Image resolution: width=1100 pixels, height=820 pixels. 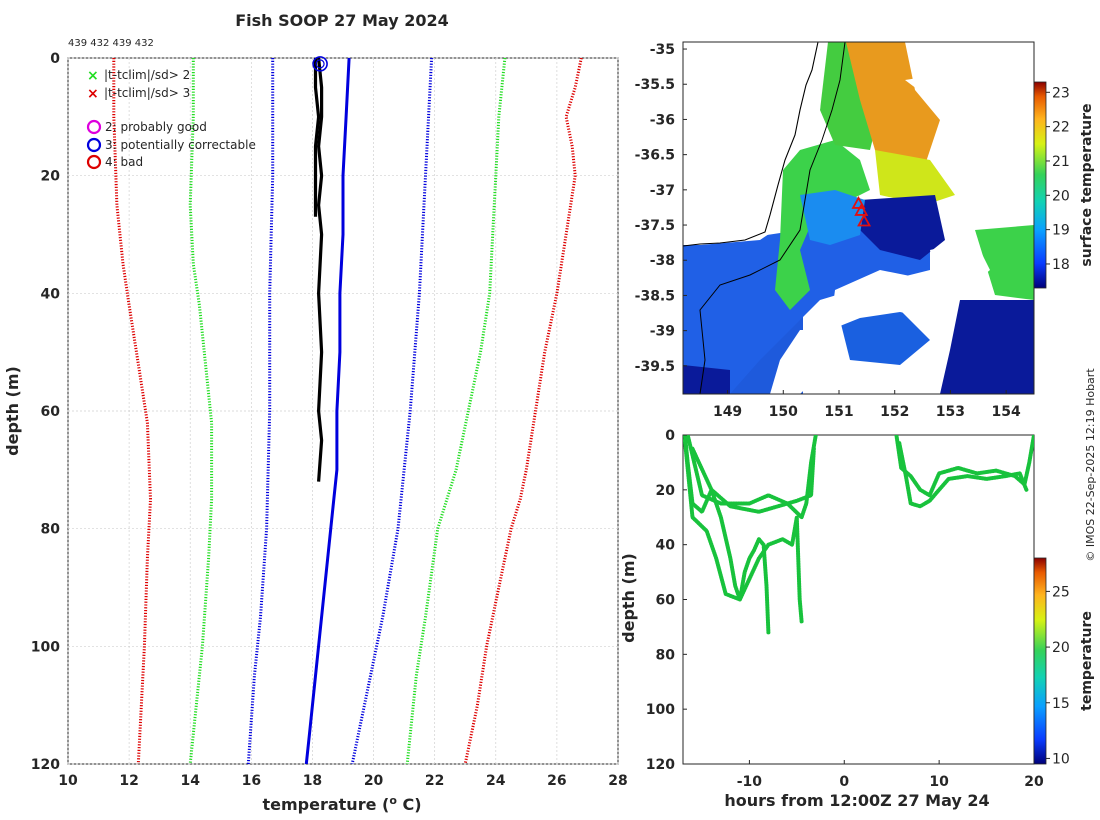 I want to click on shelf-contour, so click(x=772, y=218).